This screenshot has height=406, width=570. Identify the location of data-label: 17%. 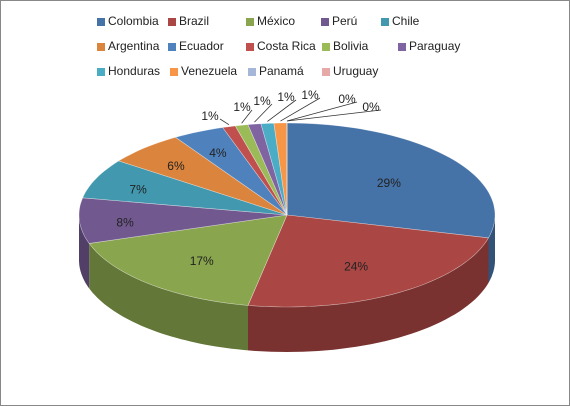
(202, 261).